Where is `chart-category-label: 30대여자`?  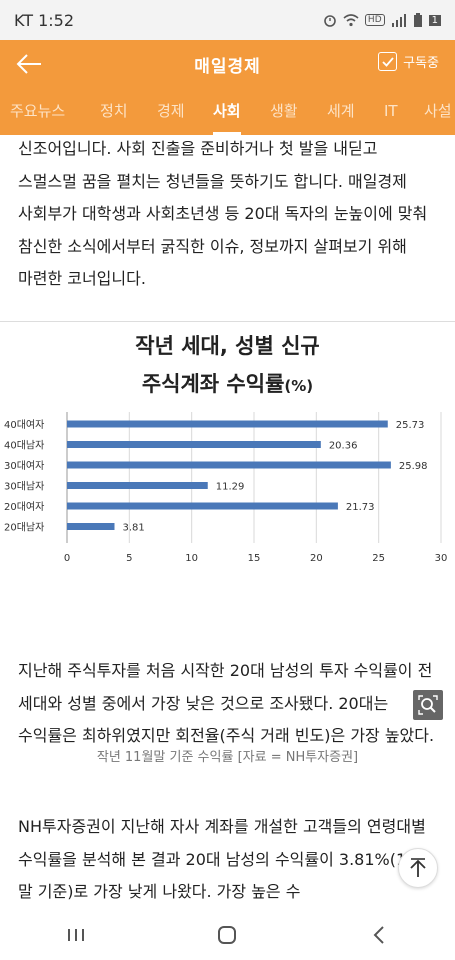 chart-category-label: 30대여자 is located at coordinates (24, 466).